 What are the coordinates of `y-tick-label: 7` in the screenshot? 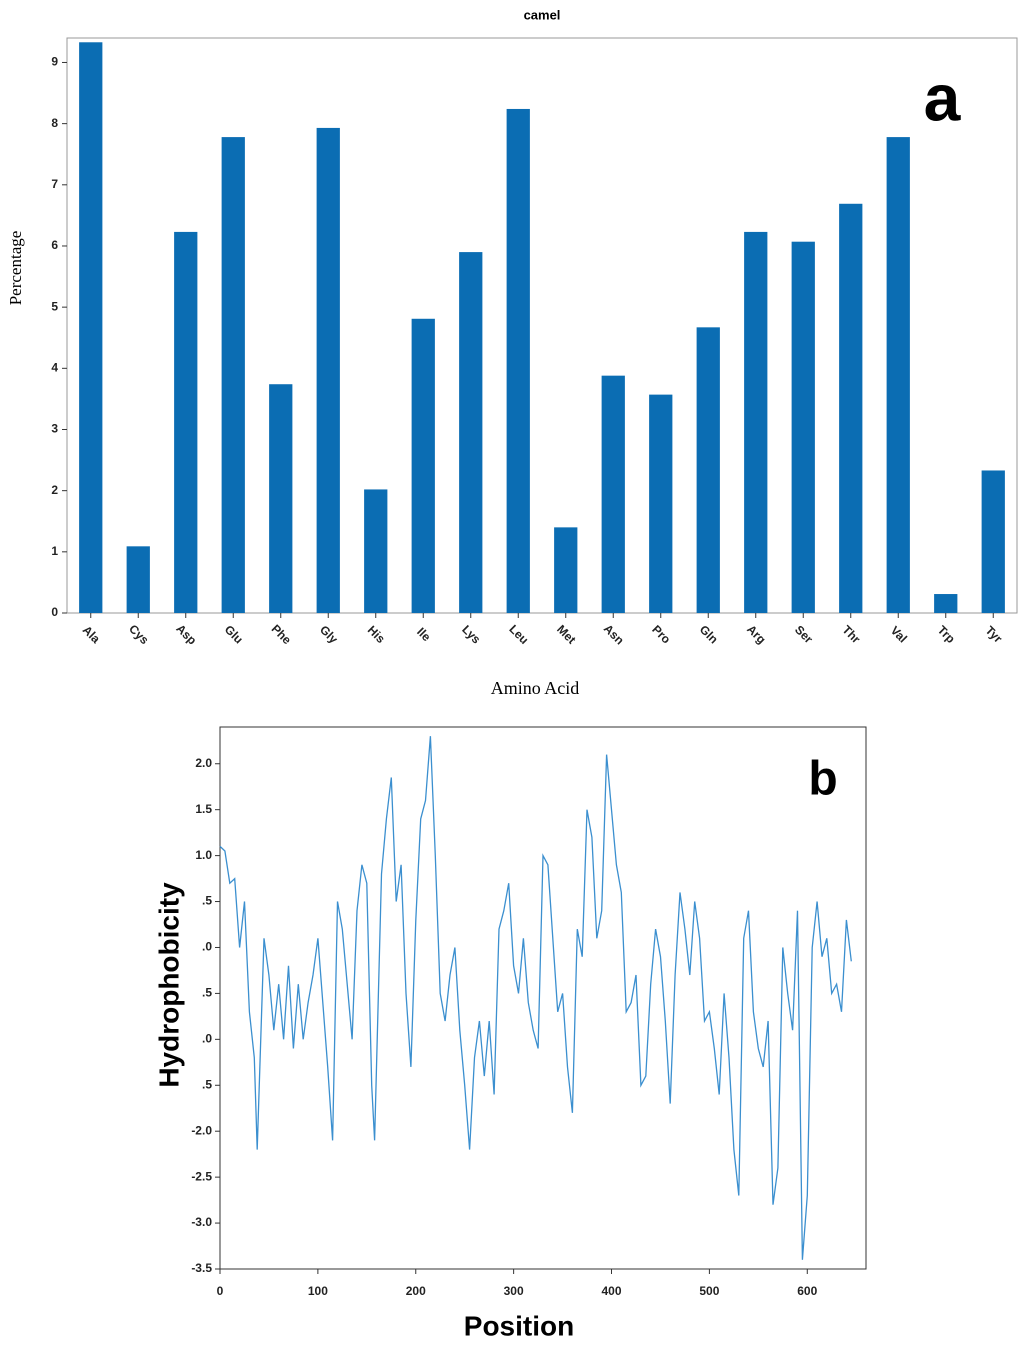 It's located at (54, 184).